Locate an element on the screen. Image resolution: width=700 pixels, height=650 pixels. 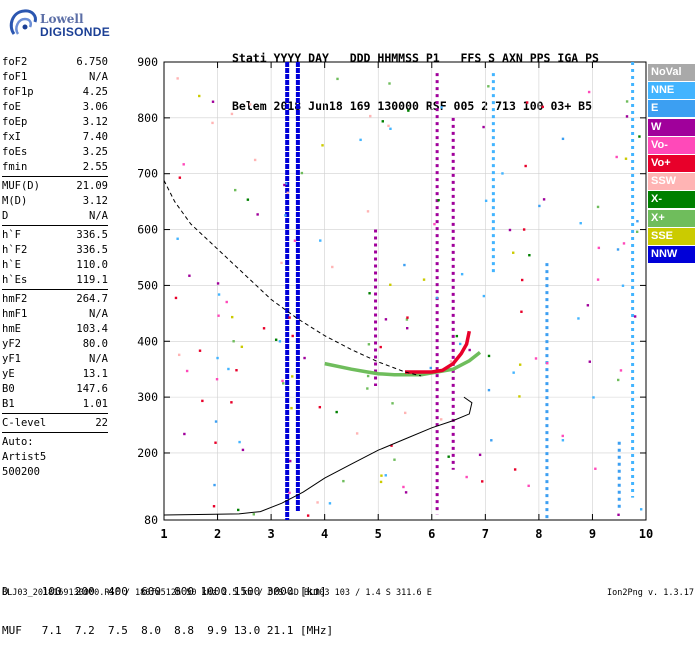
param-row: foE 3.06 is located at coordinates (55, 107).